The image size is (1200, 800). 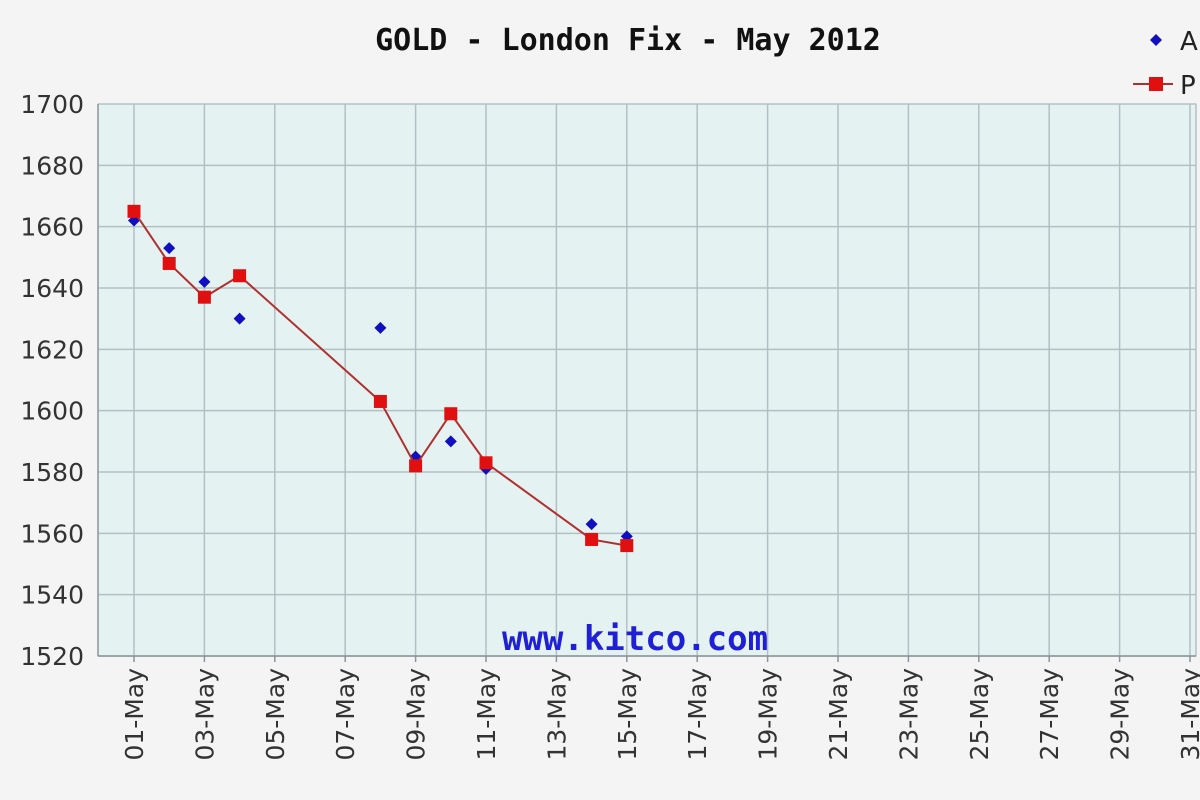 I want to click on x-tick-label: 21-May, so click(x=838, y=714).